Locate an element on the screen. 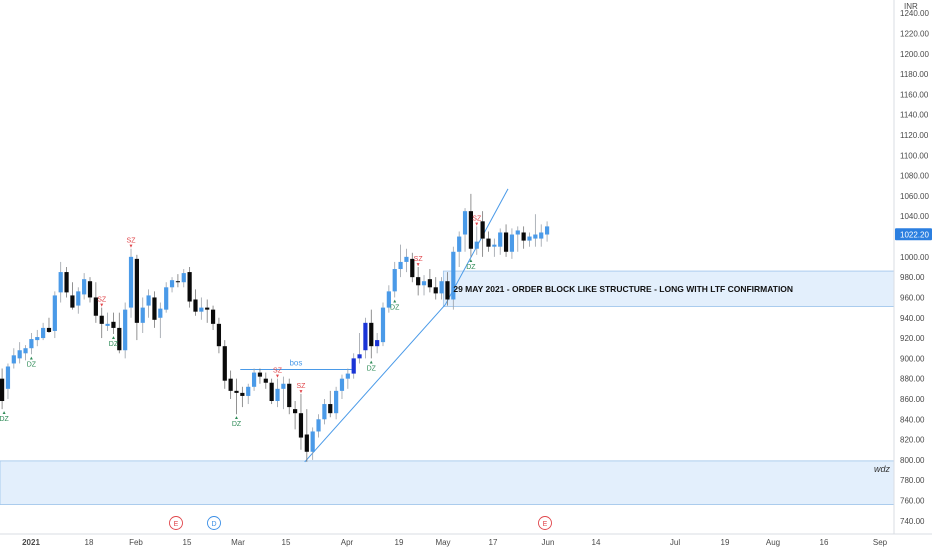 The height and width of the screenshot is (555, 932). wdz-zone is located at coordinates (447, 482).